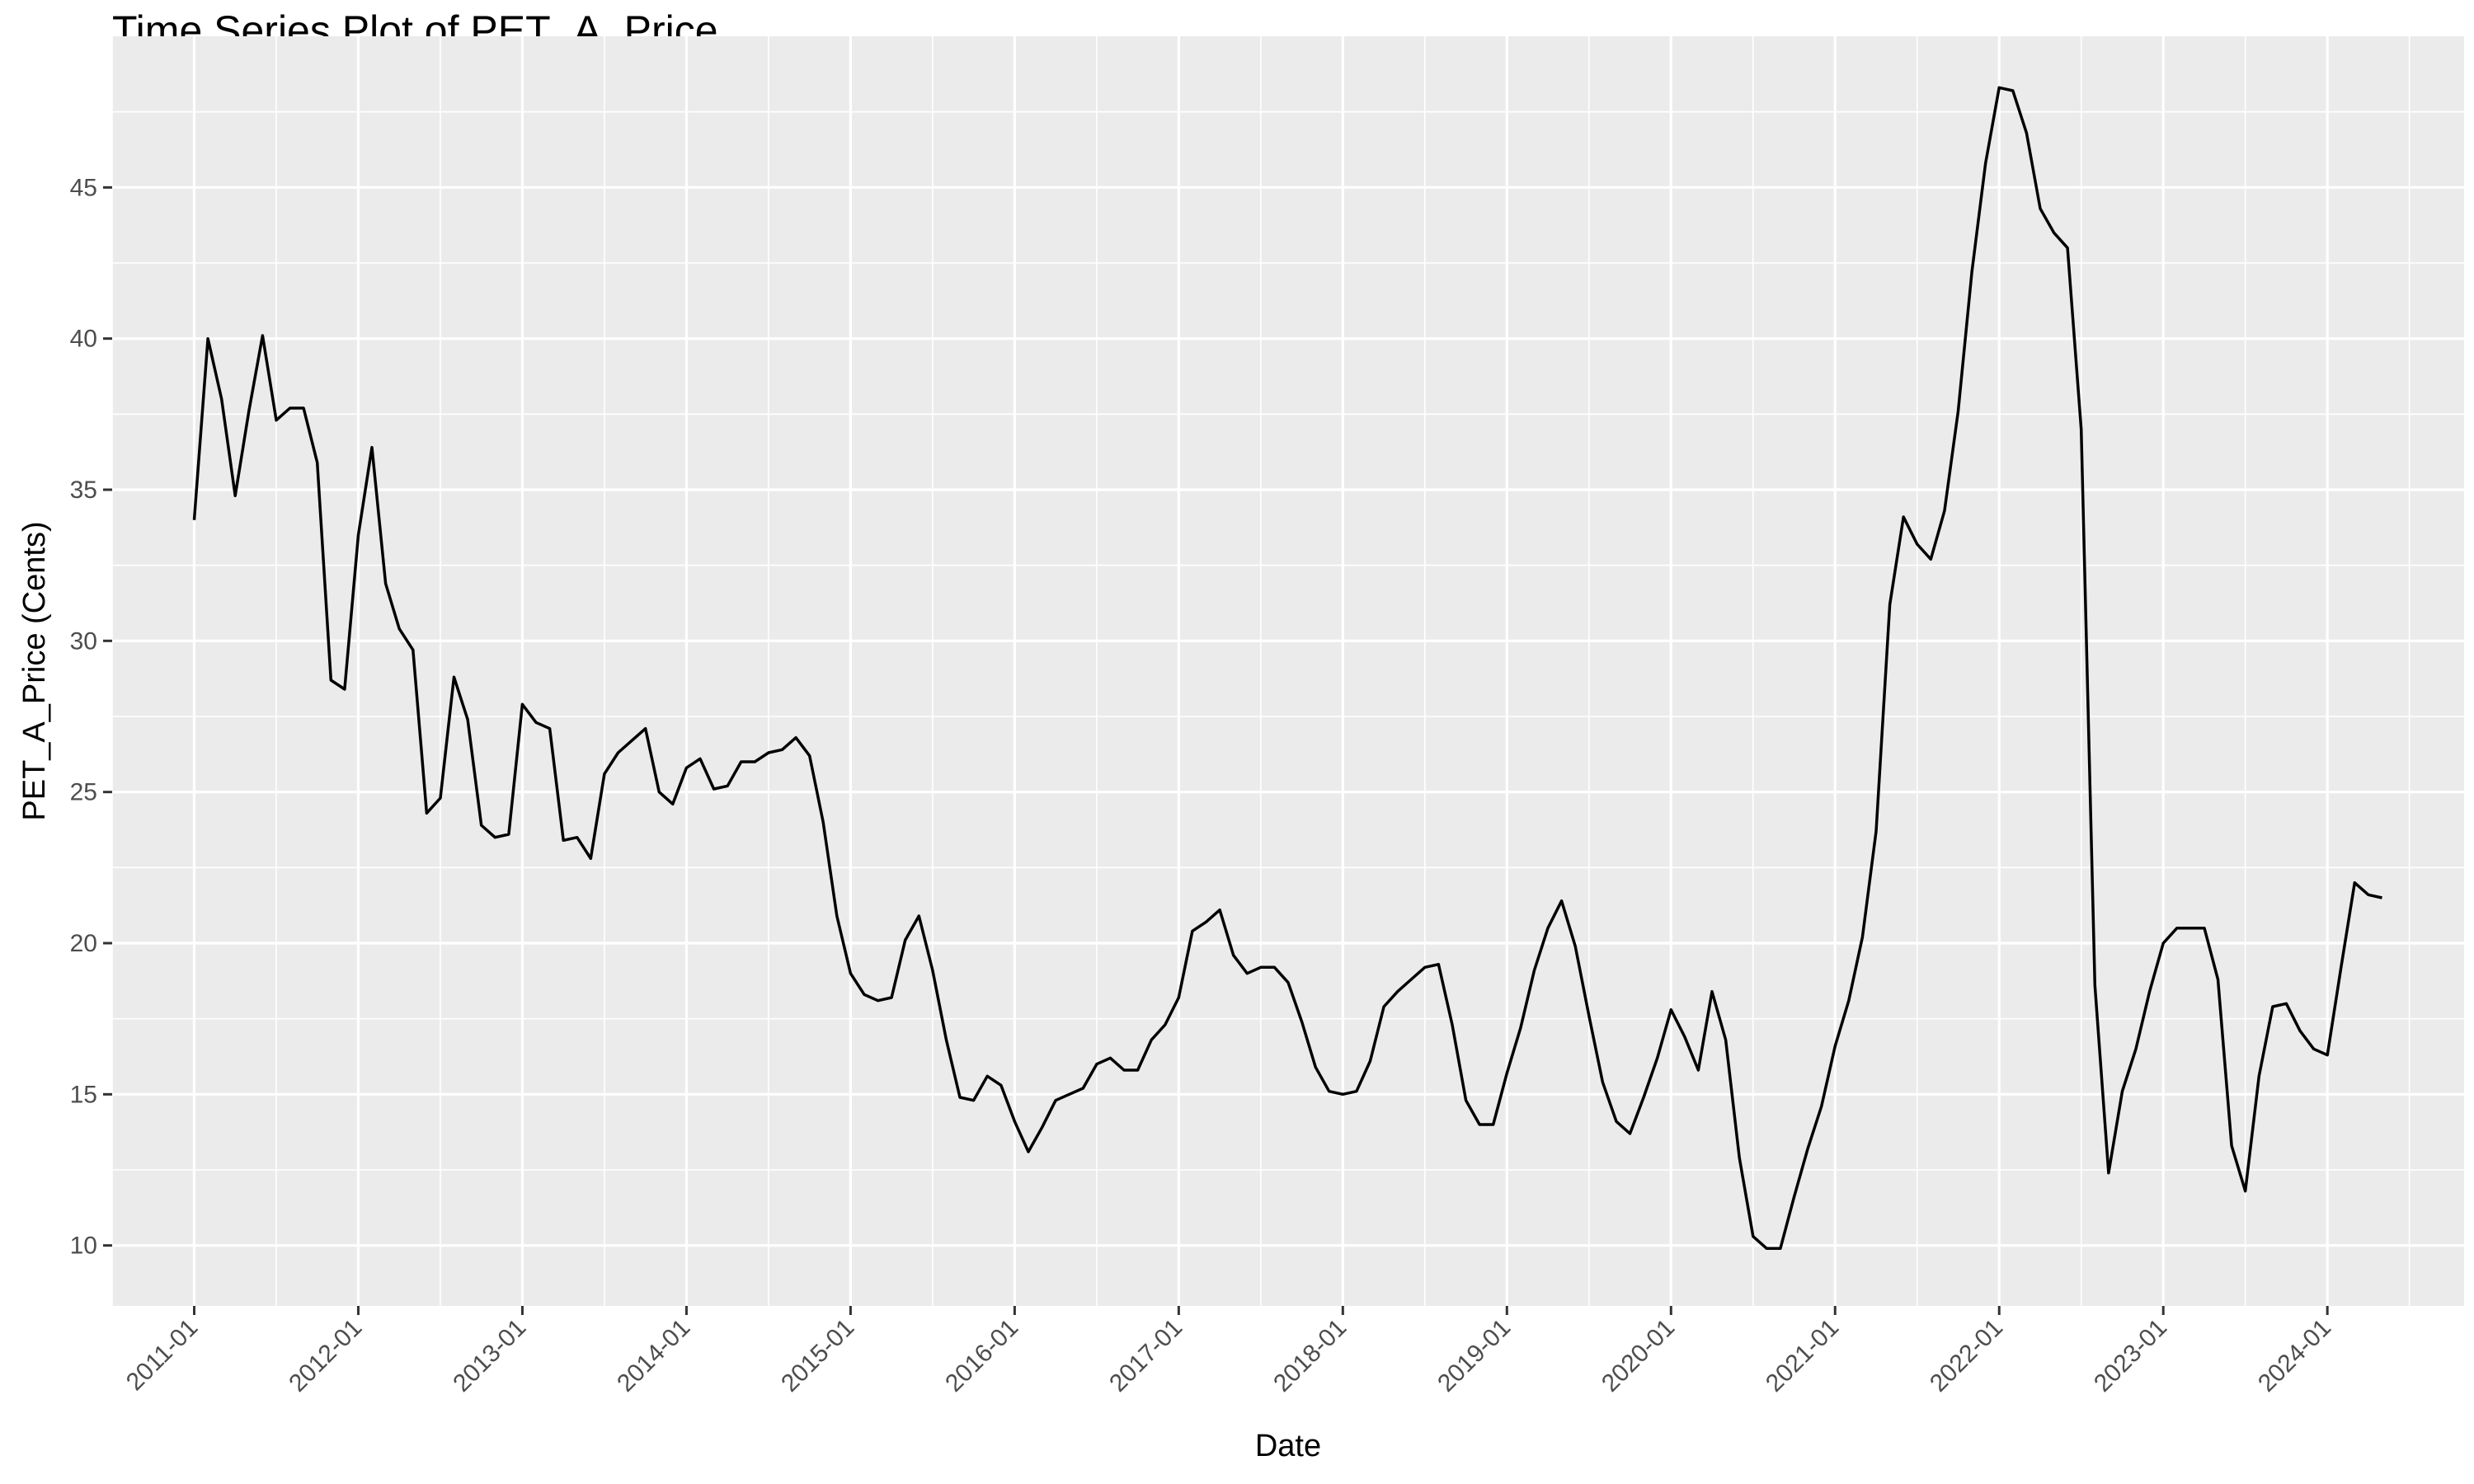  Describe the element at coordinates (83, 187) in the screenshot. I see `y-tick-label: 45` at that location.